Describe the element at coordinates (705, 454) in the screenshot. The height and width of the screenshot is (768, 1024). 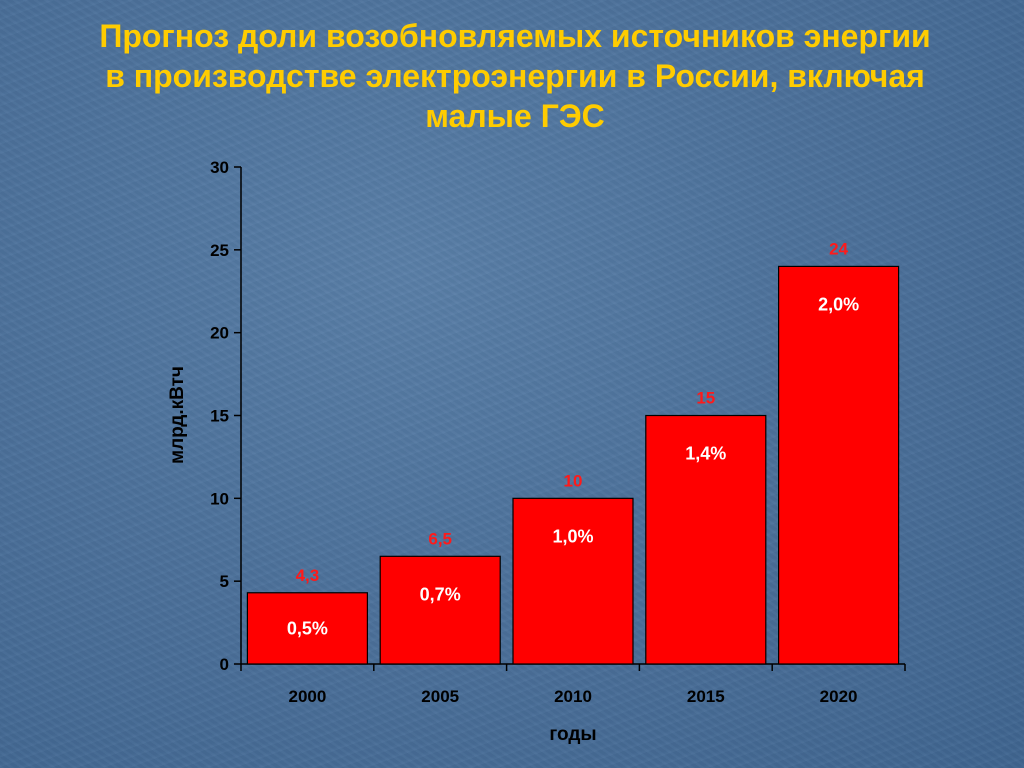
I see `bar-share-label: 1,4%` at that location.